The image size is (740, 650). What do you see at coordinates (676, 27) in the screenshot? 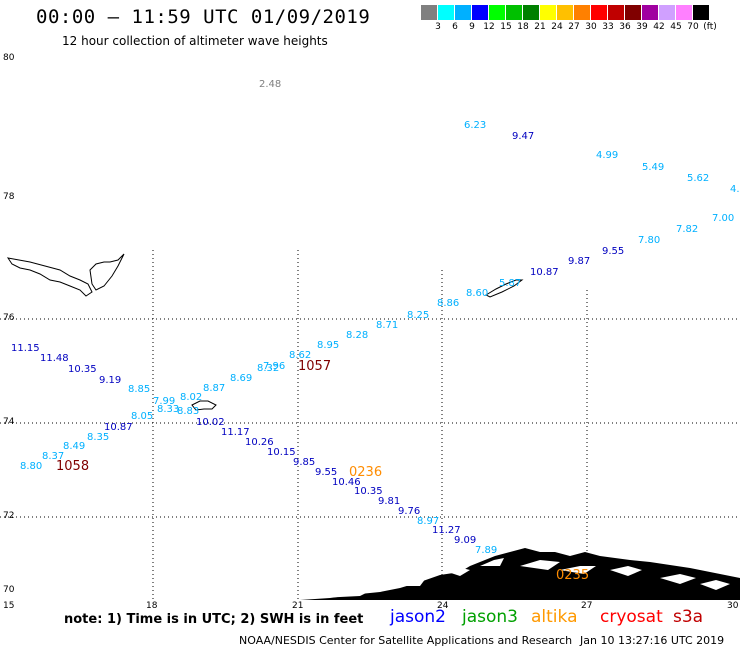
I see `color-tick-label: 45` at bounding box center [676, 27].